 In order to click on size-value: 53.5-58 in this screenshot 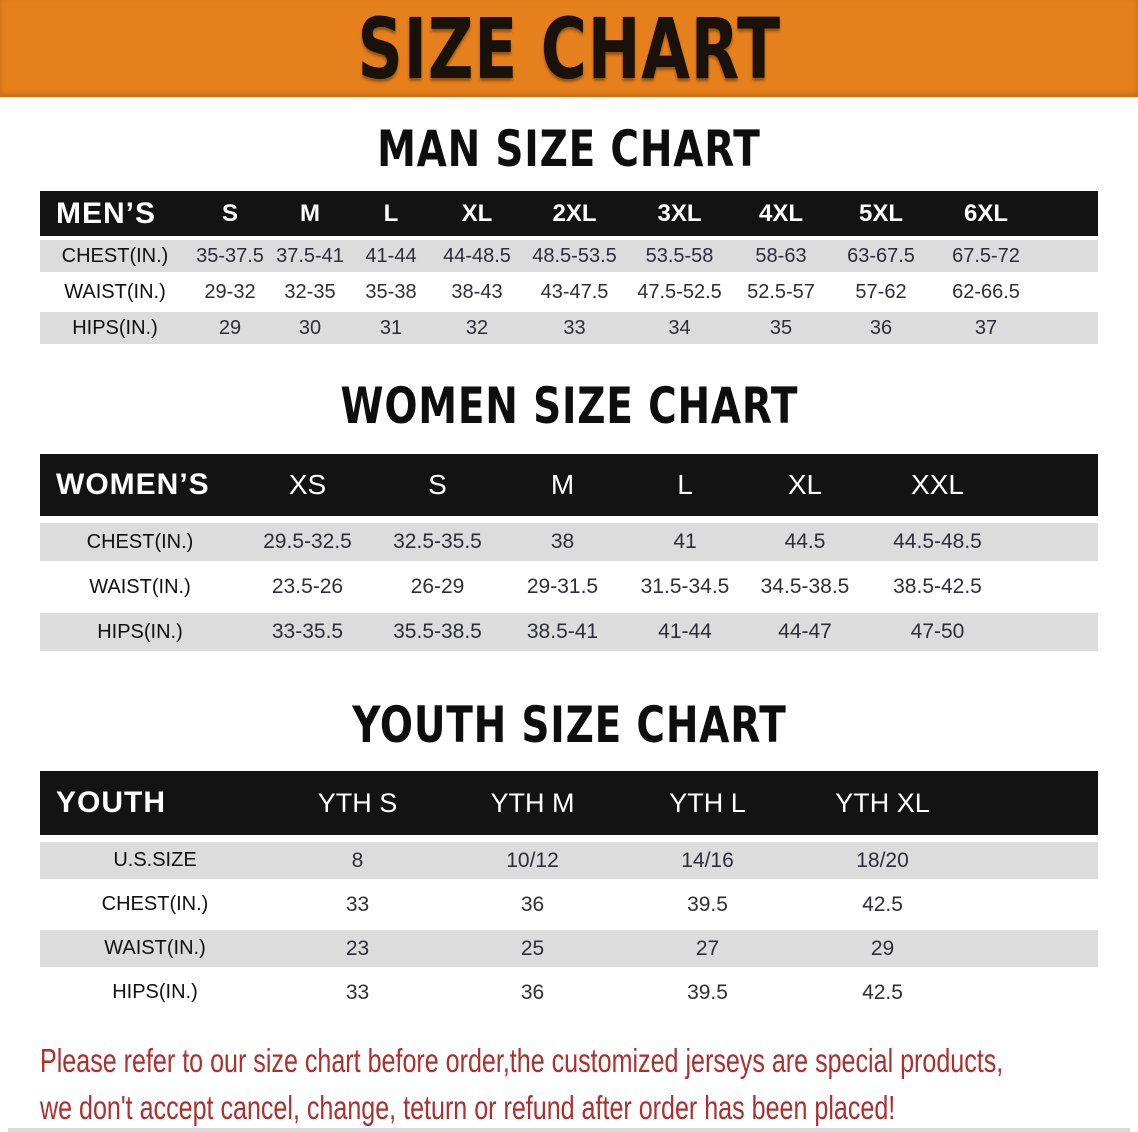, I will do `click(679, 256)`.